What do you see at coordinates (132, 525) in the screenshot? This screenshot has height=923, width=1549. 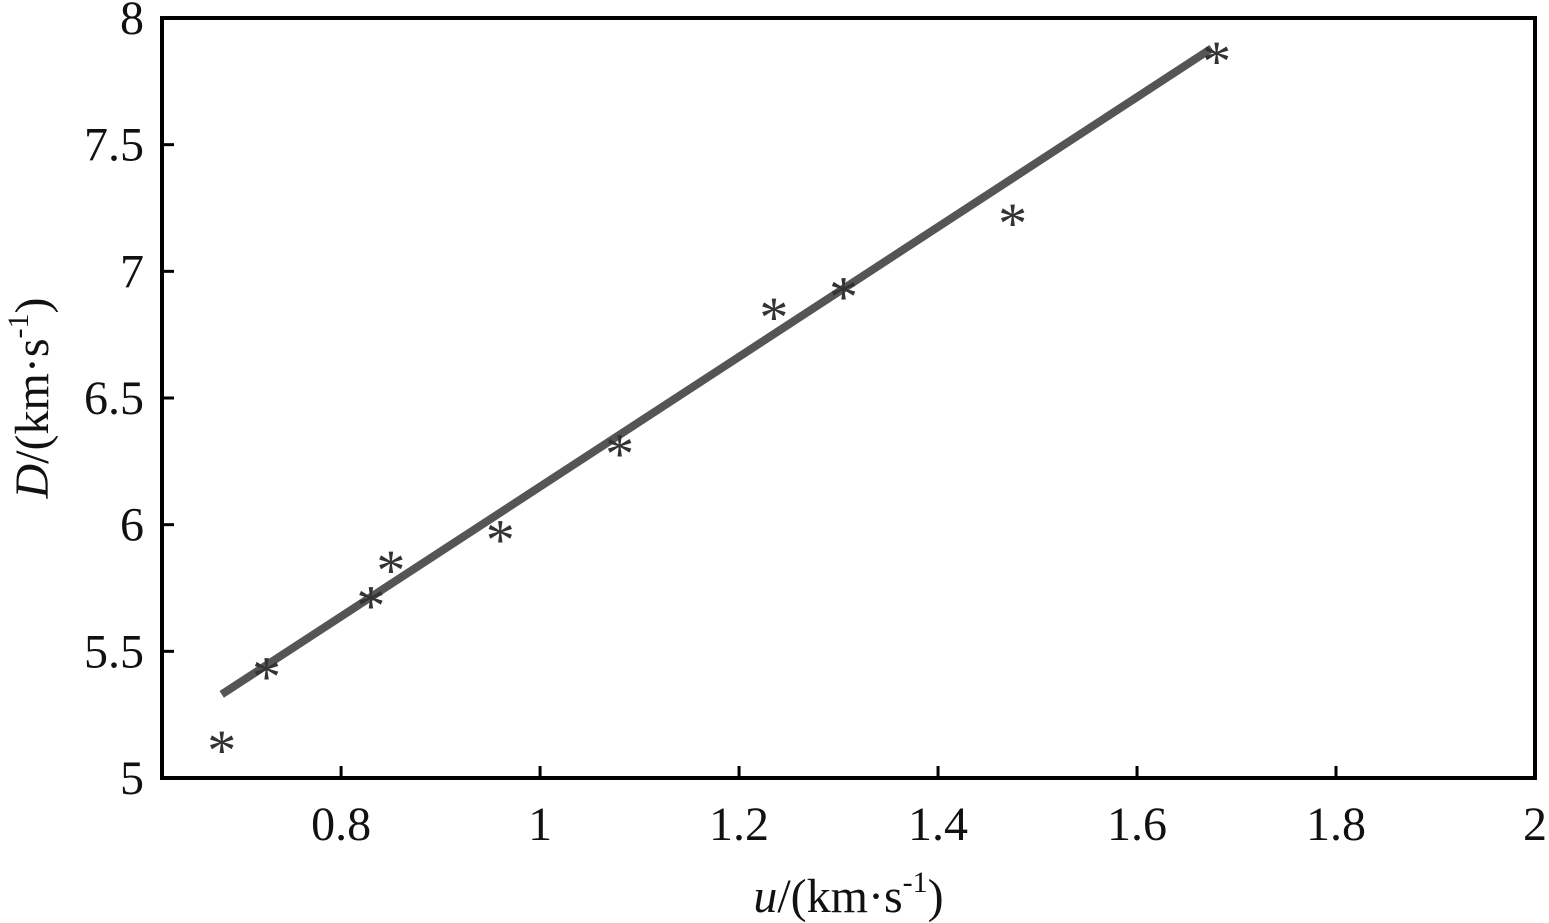 I see `y-tick-label: 6` at bounding box center [132, 525].